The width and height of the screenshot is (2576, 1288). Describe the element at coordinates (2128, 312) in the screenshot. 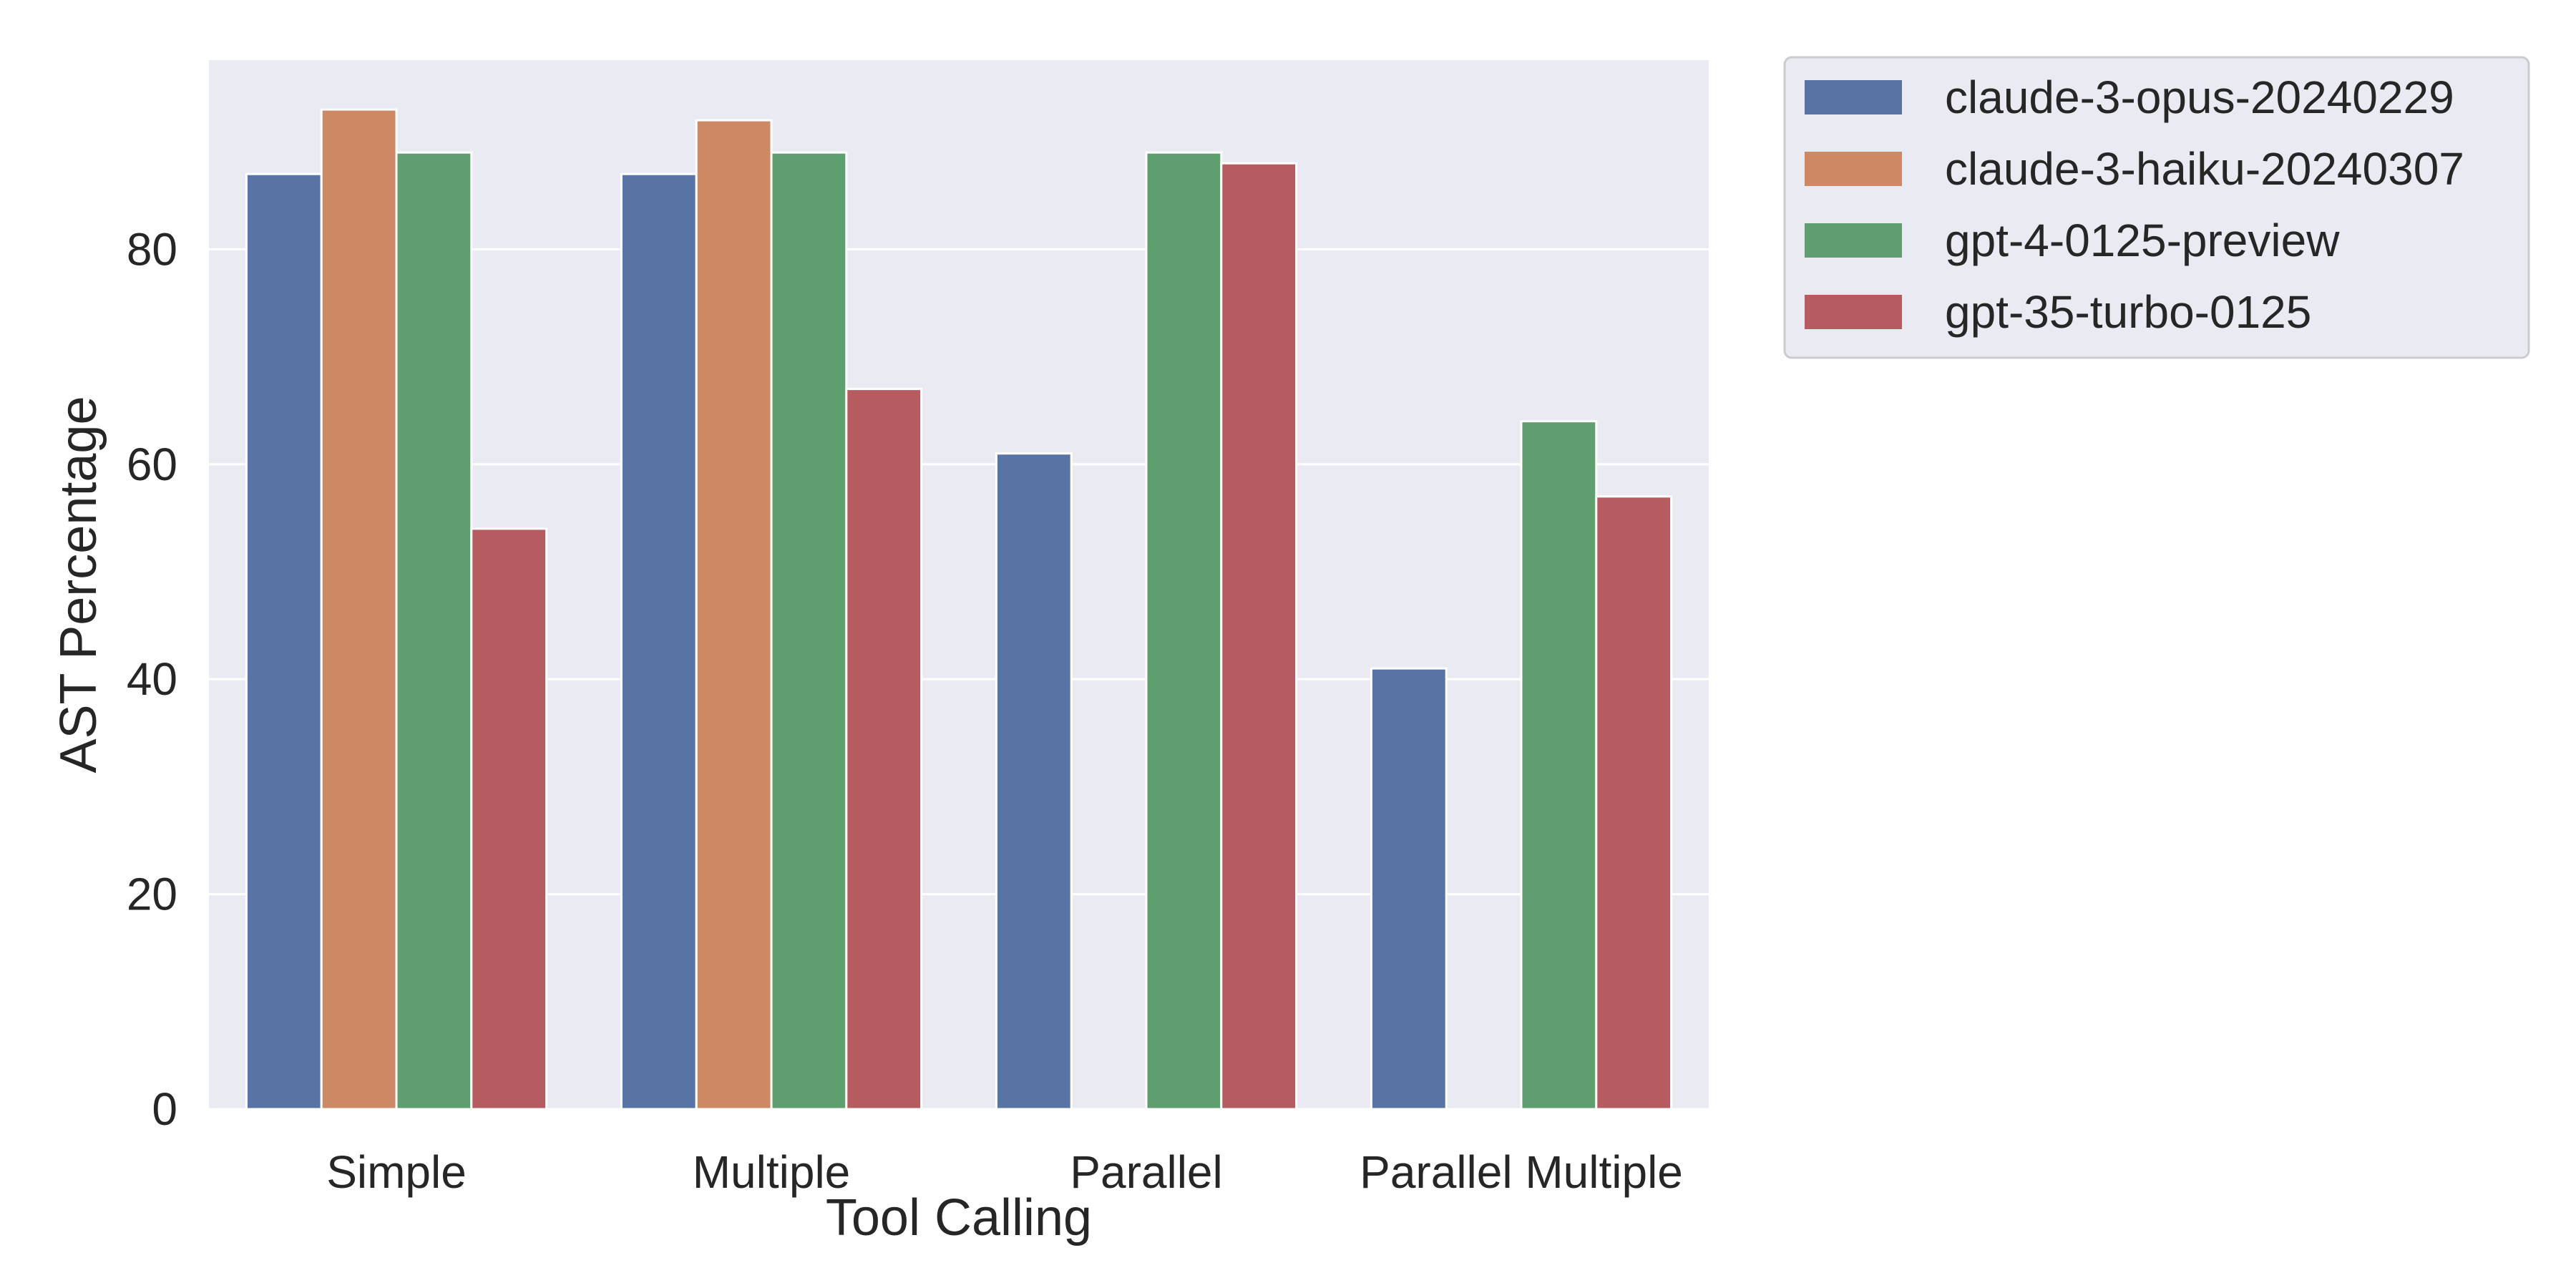

I see `legend-label: gpt-35-turbo-0125` at that location.